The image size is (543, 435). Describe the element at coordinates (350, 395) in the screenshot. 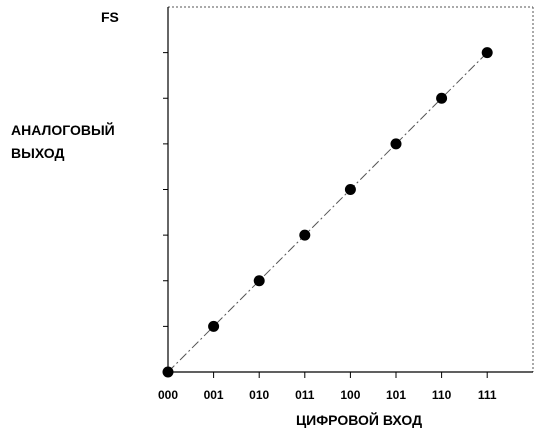

I see `x-tick-label: 100` at that location.